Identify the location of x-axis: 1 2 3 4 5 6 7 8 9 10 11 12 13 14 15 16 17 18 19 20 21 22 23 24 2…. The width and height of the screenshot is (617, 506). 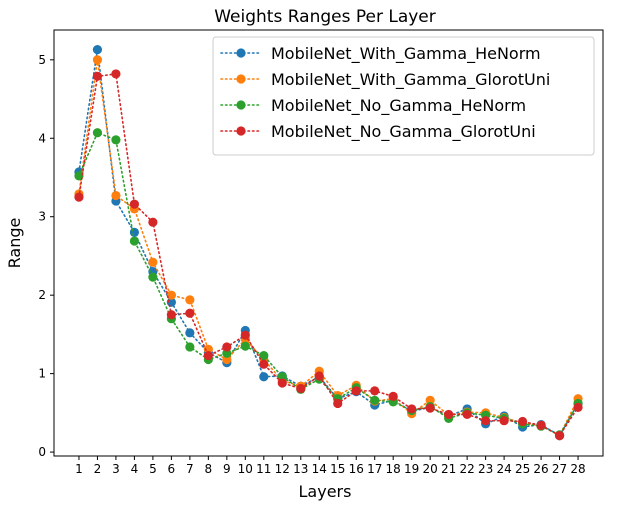
(330, 466).